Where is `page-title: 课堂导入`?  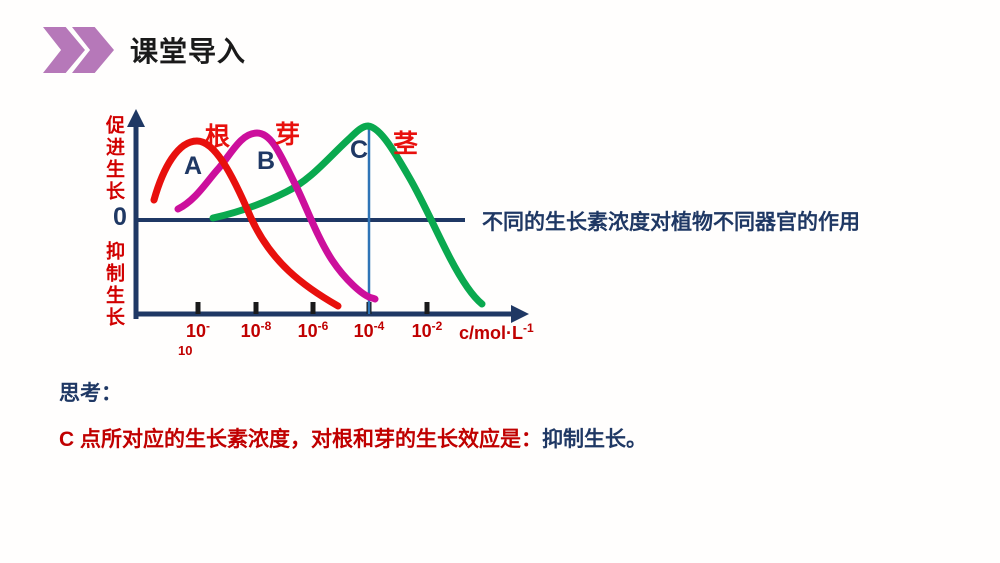
page-title: 课堂导入 is located at coordinates (188, 51).